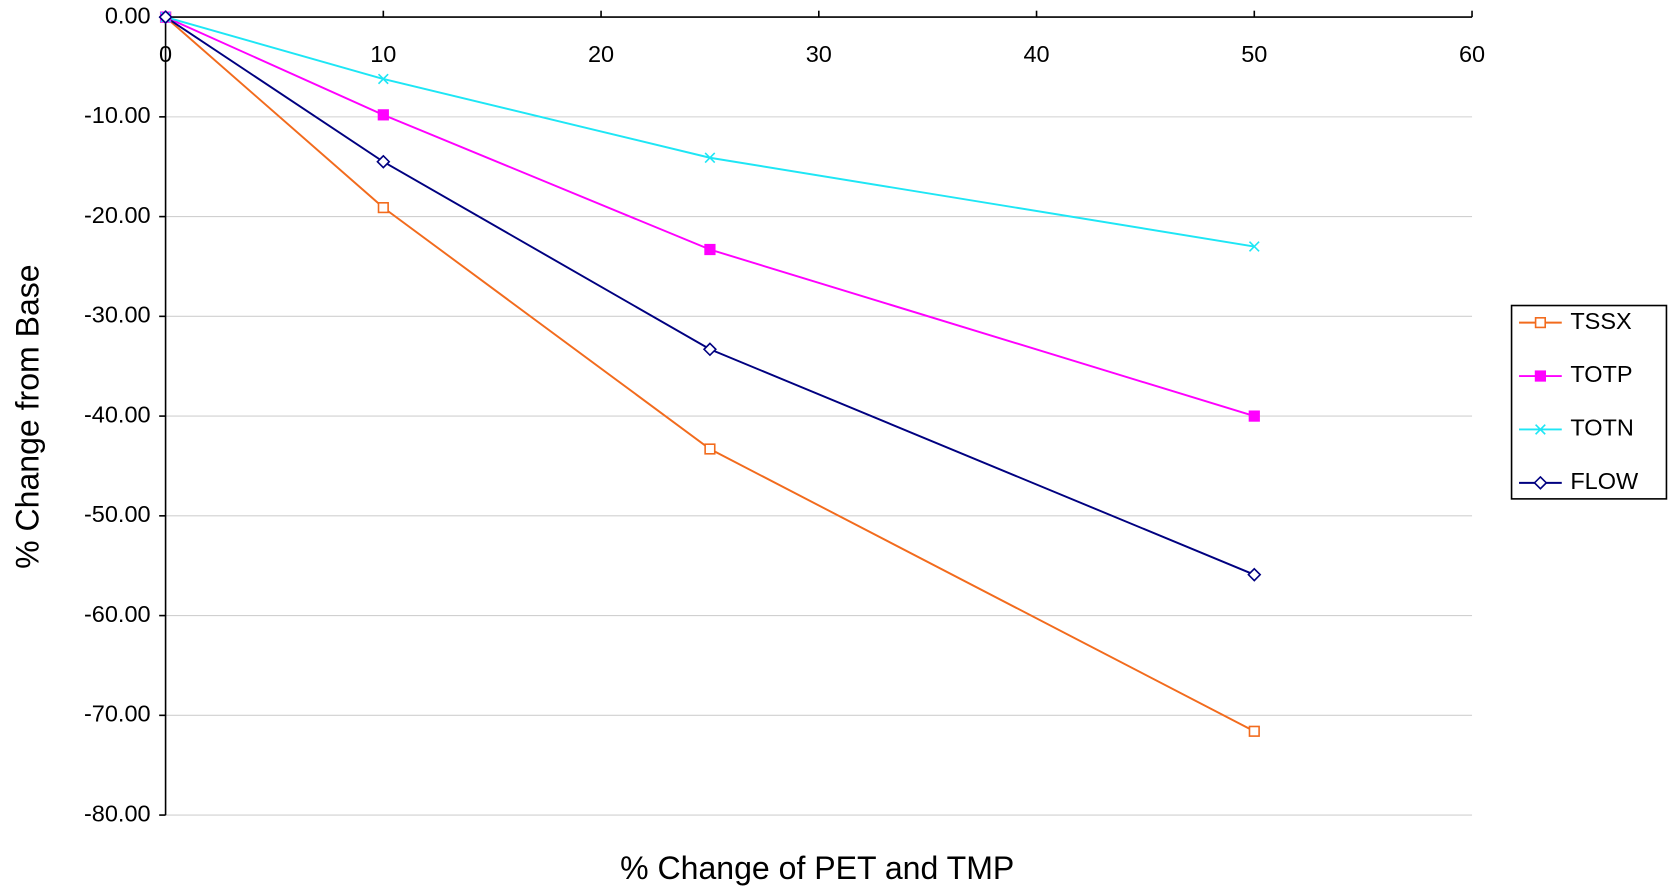  I want to click on y-tick-label: -70.00, so click(117, 714).